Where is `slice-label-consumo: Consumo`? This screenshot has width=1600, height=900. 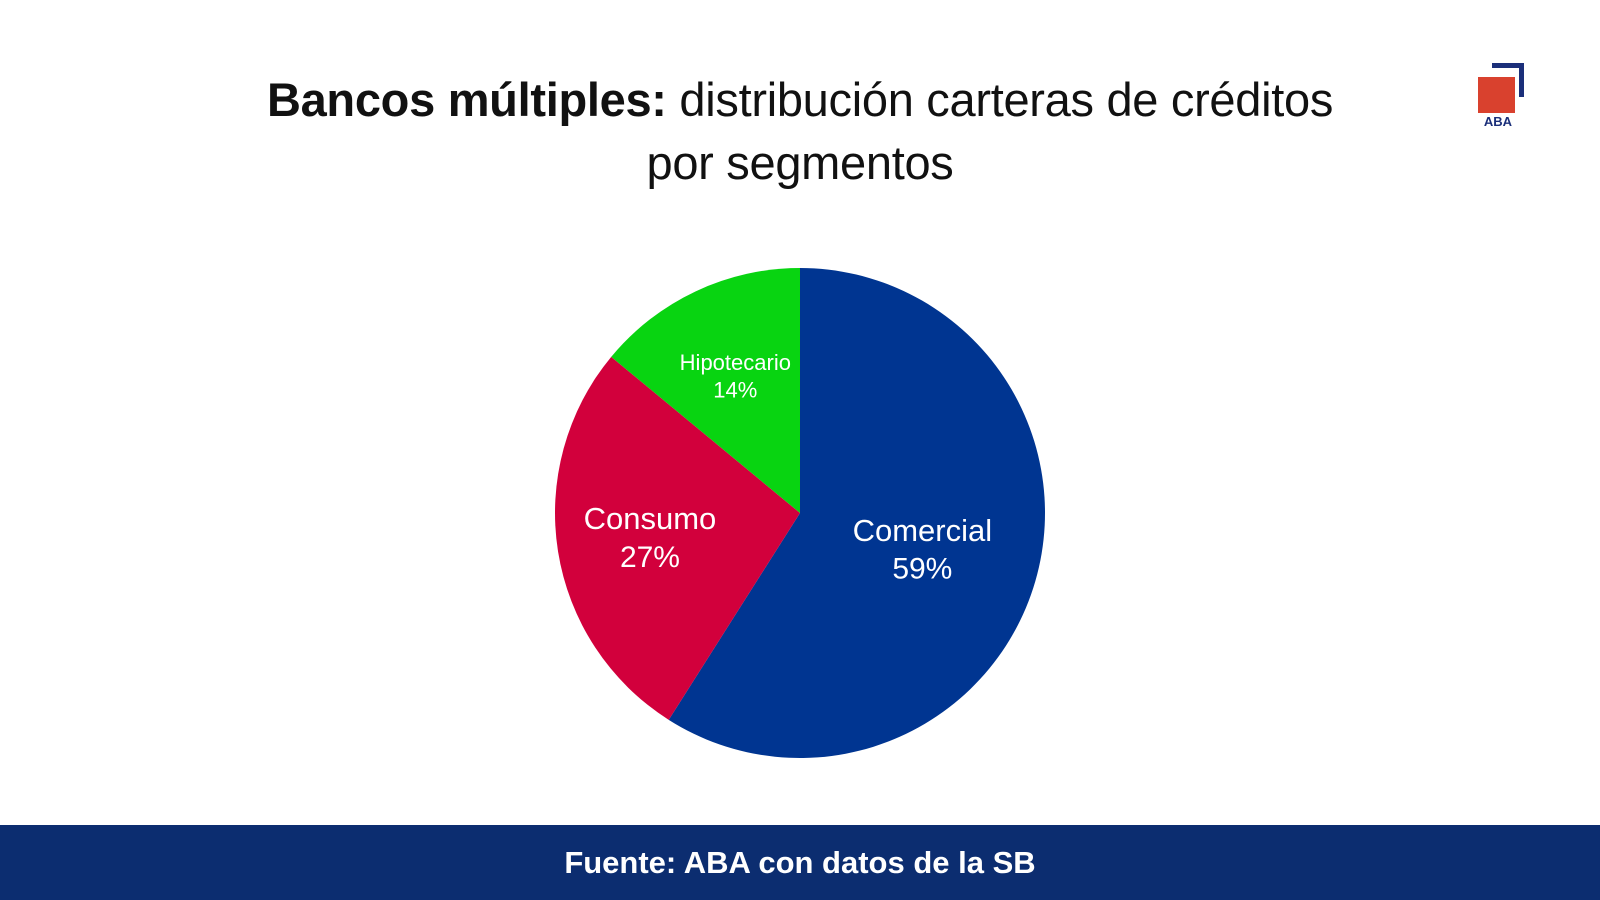 slice-label-consumo: Consumo is located at coordinates (650, 518).